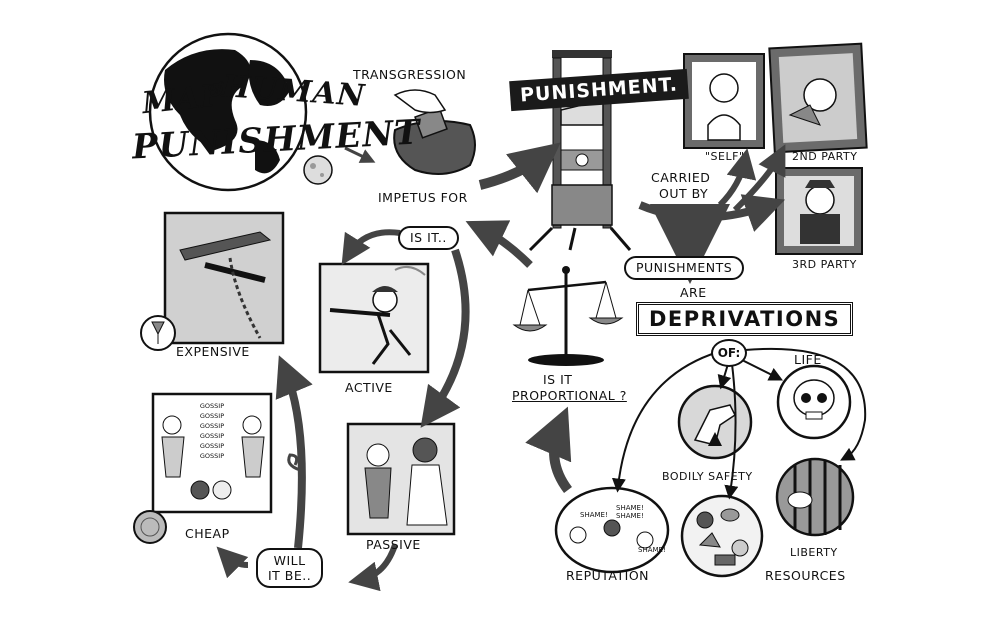 The image size is (1000, 644). I want to click on will-it-be-pill: WILL IT BE.., so click(290, 568).